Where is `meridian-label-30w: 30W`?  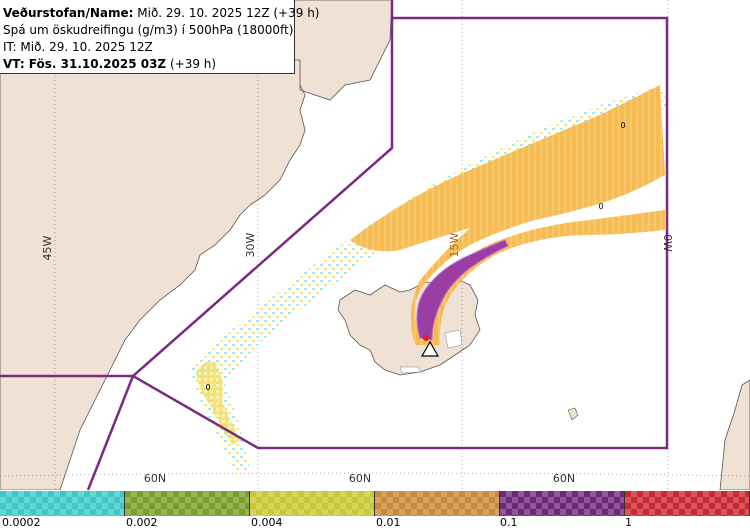
meridian-label-30w: 30W is located at coordinates (250, 244).